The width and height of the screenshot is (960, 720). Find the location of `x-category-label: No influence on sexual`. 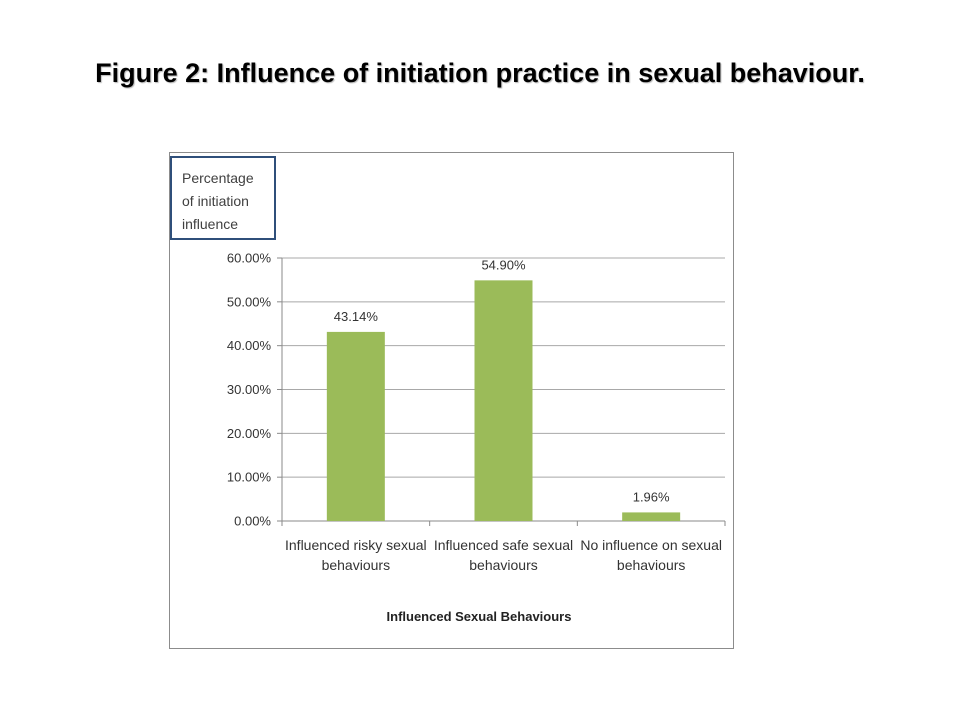

x-category-label: No influence on sexual is located at coordinates (651, 545).